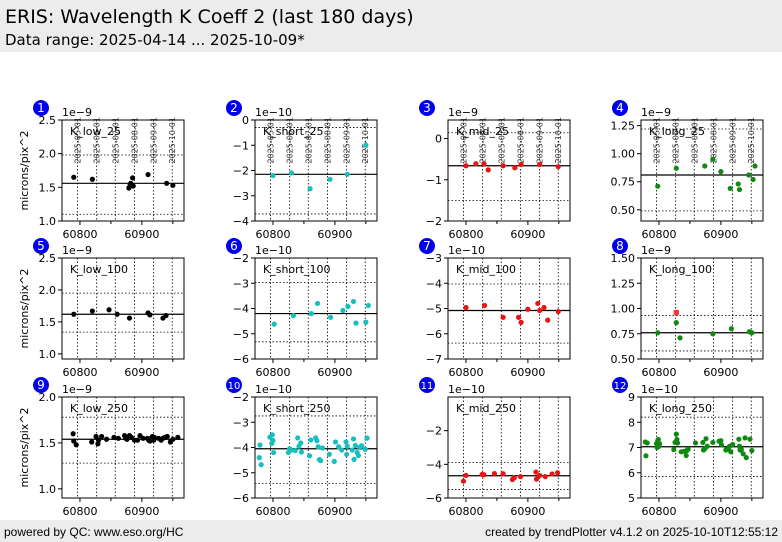 The height and width of the screenshot is (542, 782). Describe the element at coordinates (540, 140) in the screenshot. I see `date-tick-label: 2025-09-01` at that location.